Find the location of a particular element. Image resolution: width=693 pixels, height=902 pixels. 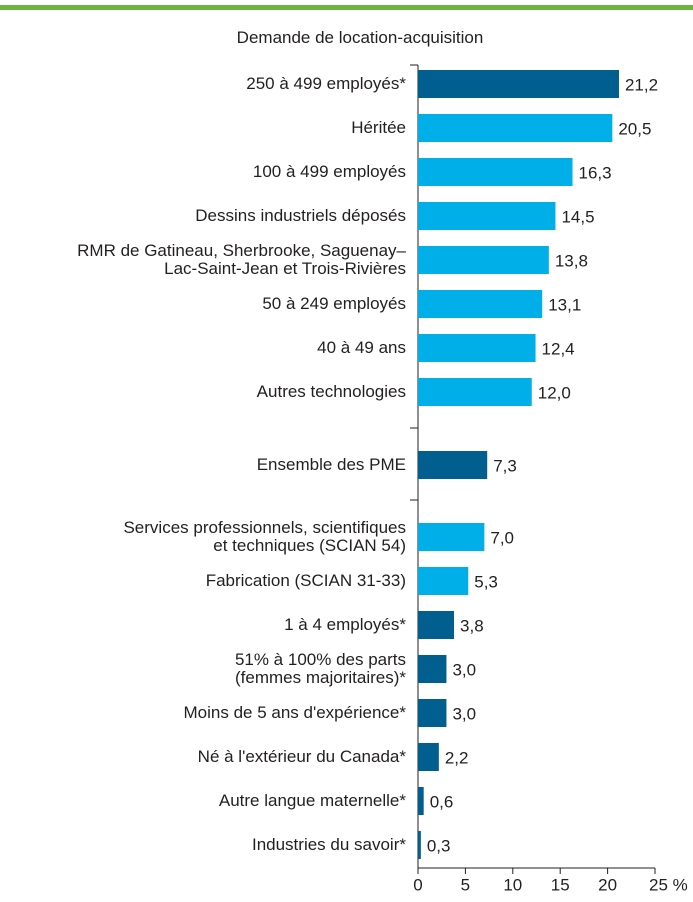

category-label: Né à l'extérieur du Canada* is located at coordinates (301, 756).